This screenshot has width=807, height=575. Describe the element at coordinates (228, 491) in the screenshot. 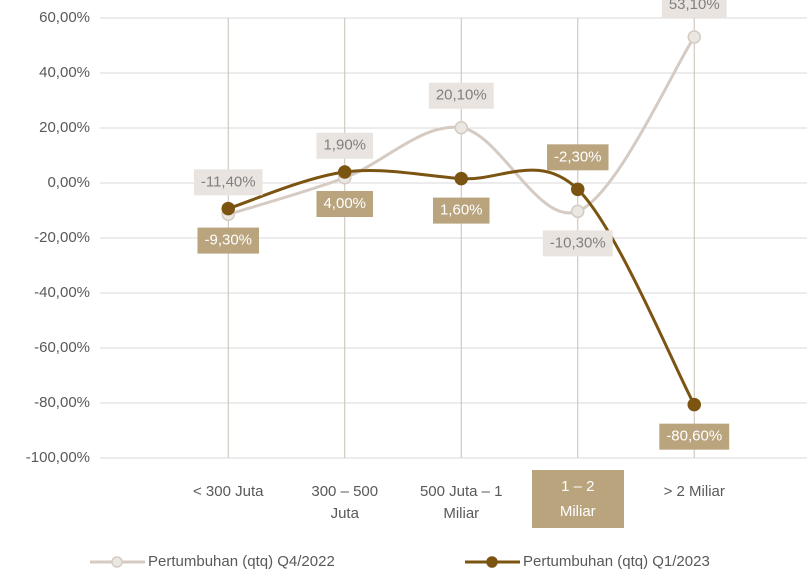

I see `x-tick-label: < 300 Juta` at that location.